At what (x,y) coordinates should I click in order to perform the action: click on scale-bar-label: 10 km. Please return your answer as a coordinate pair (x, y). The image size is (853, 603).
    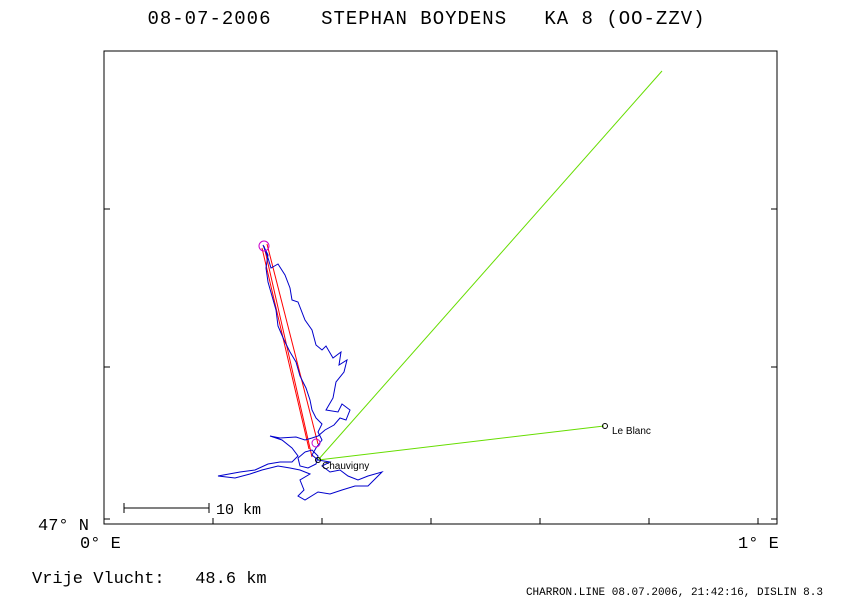
    Looking at the image, I should click on (238, 510).